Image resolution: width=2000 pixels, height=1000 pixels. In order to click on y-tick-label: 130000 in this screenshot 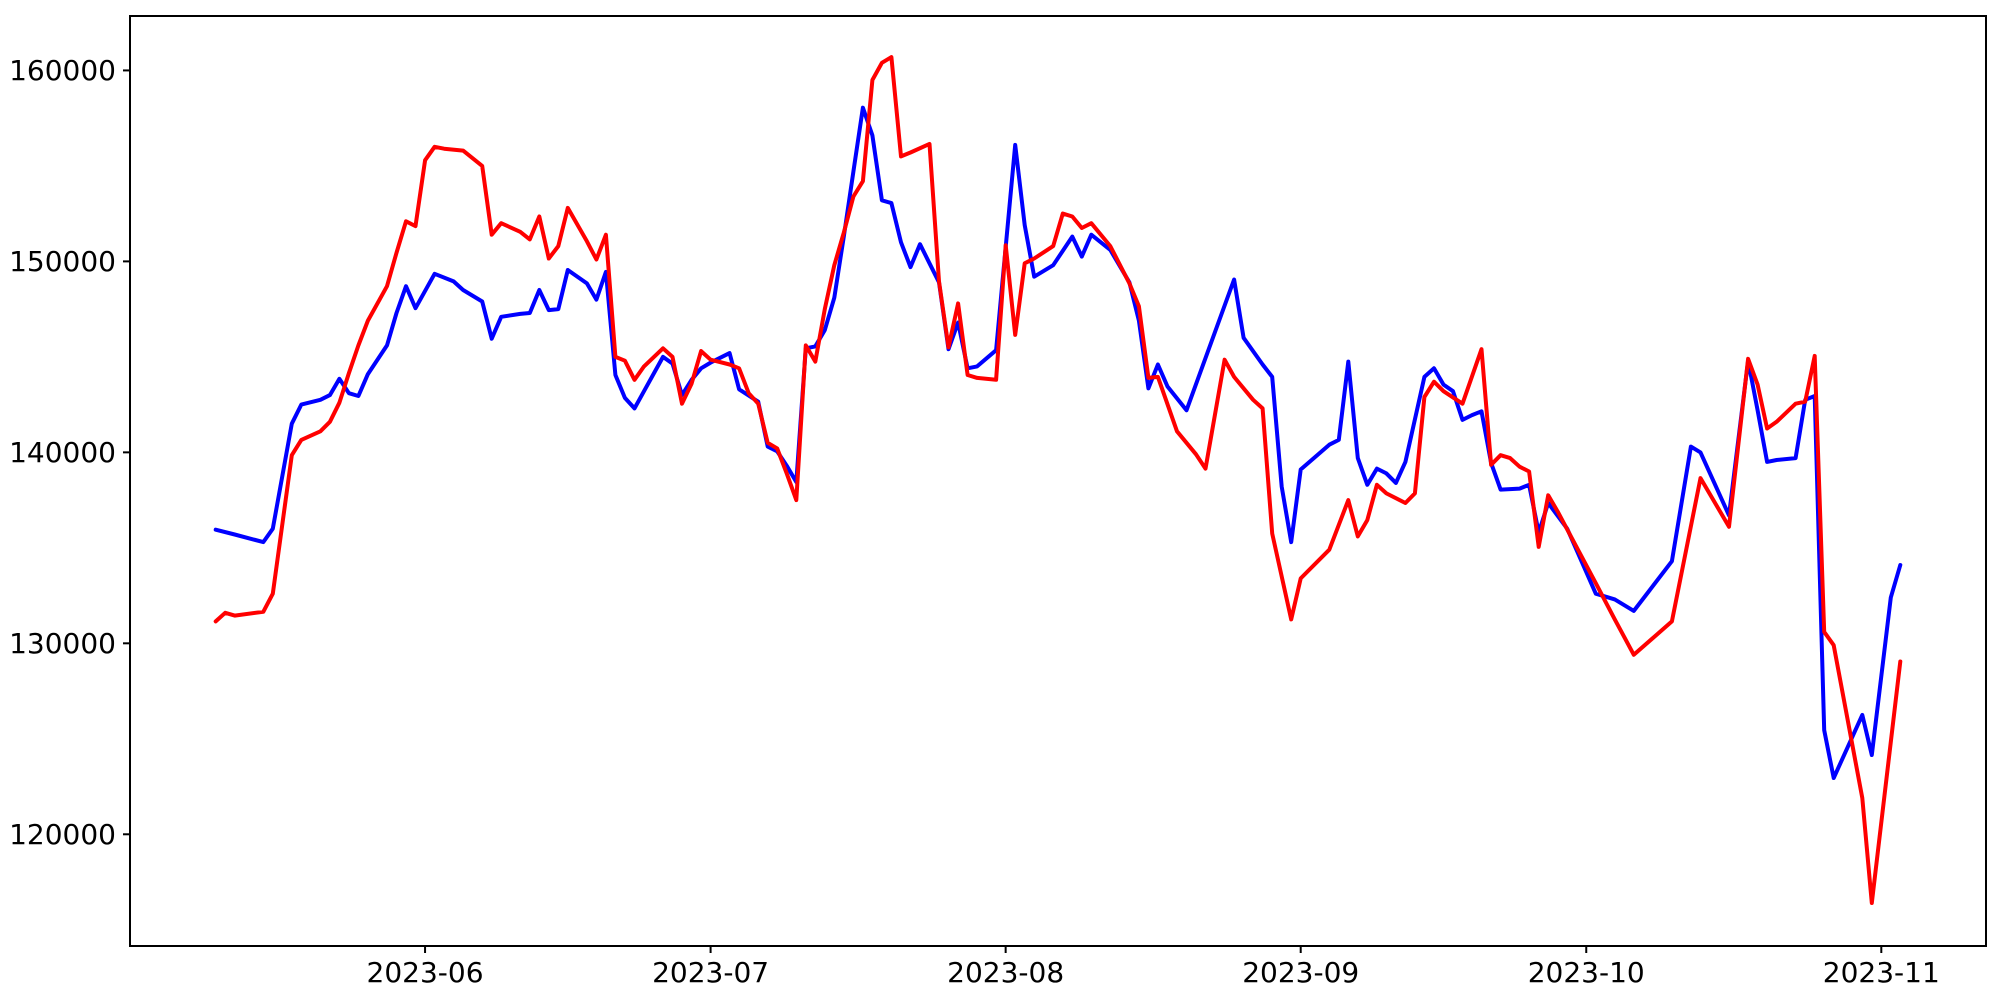, I will do `click(62, 643)`.